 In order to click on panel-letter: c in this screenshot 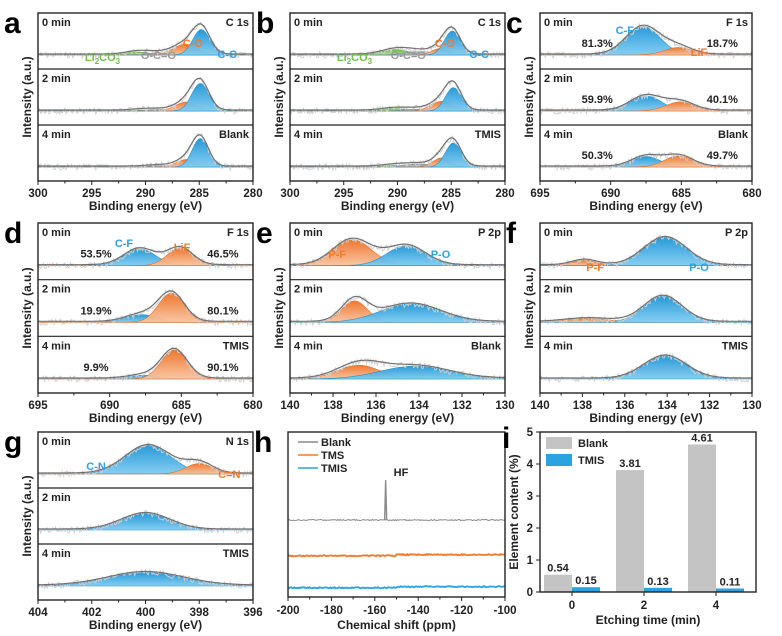, I will do `click(514, 23)`.